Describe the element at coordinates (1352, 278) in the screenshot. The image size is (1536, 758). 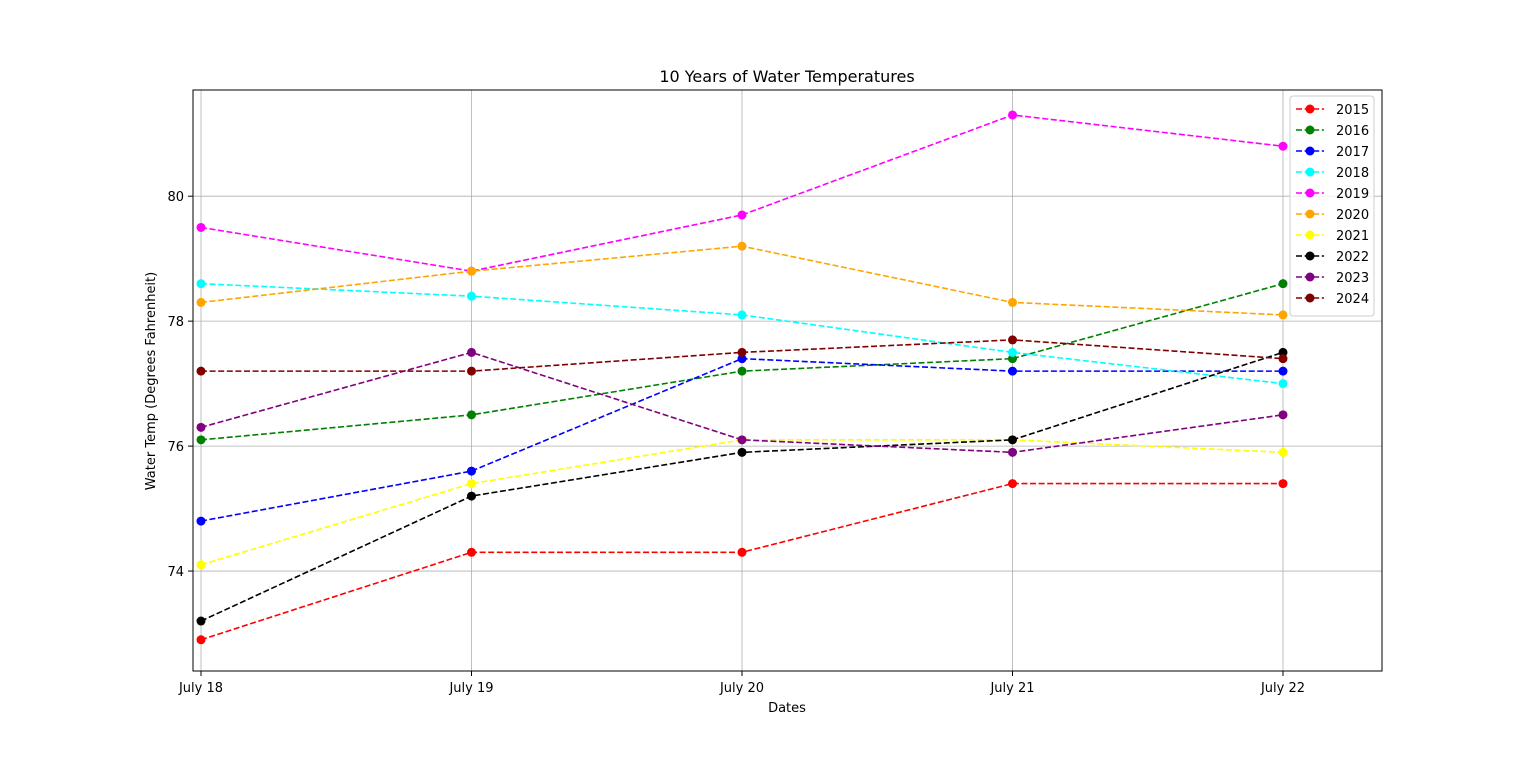
I see `legend-label: 2023` at that location.